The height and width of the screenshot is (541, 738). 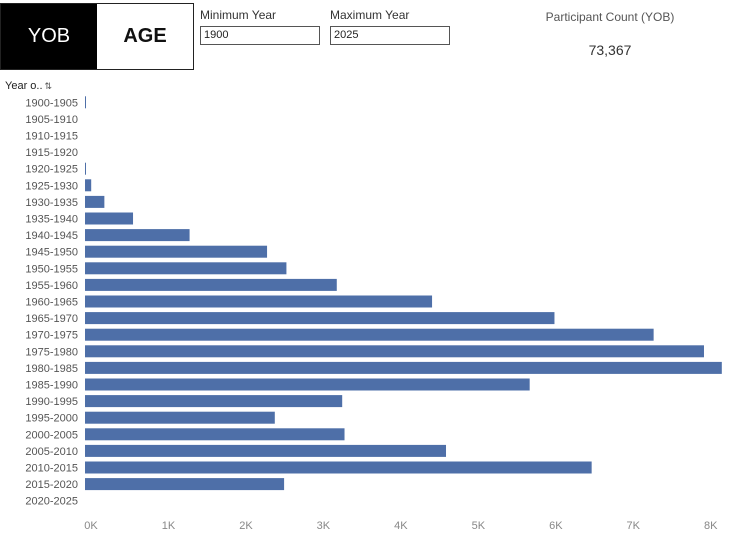 I want to click on category-label: 1935-1940, so click(x=51, y=220).